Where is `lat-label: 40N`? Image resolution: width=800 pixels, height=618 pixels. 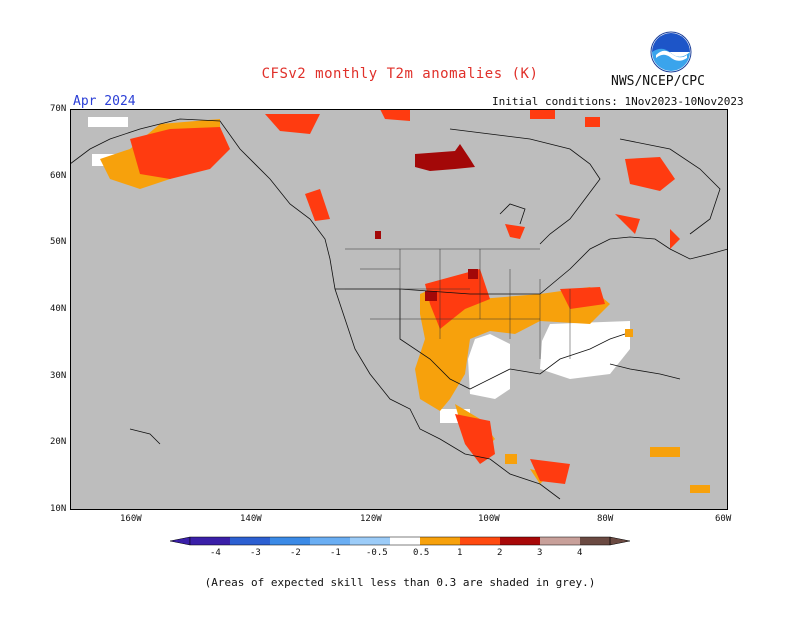
lat-label: 40N is located at coordinates (58, 309).